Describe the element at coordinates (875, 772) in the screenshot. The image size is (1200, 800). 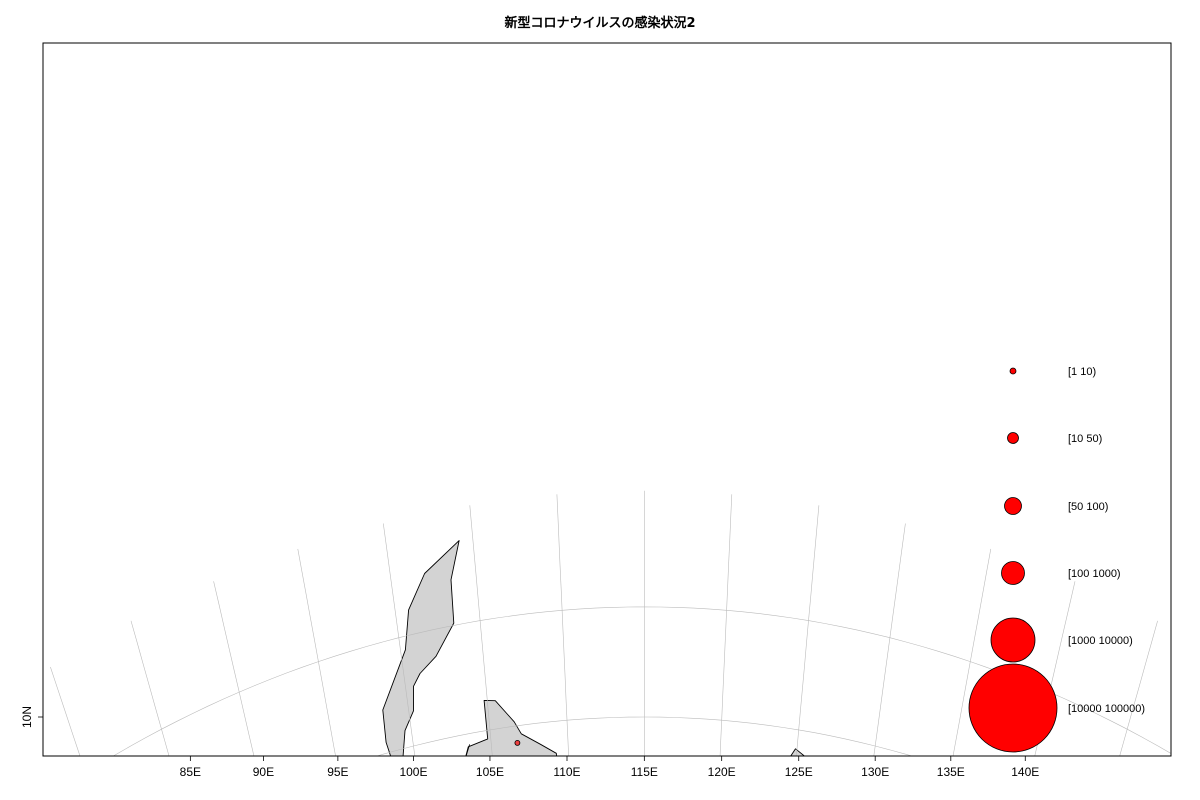
I see `x-tick-label: 130E` at that location.